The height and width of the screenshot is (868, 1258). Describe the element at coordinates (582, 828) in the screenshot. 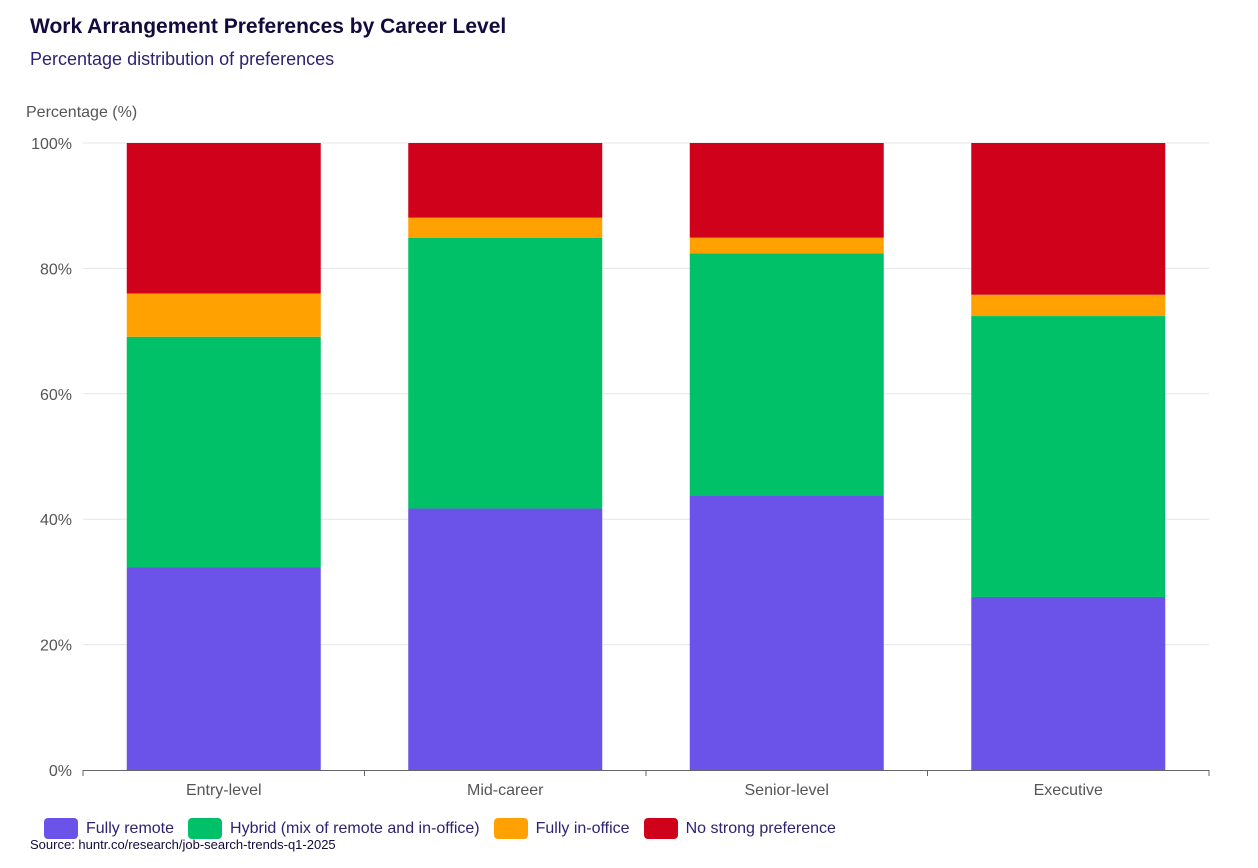

I see `legend-label: Fully in-office` at that location.